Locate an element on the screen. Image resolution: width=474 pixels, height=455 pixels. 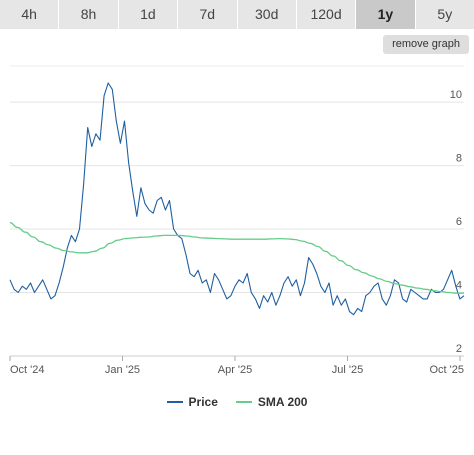
x-tick-label: Jul '25 is located at coordinates (347, 370).